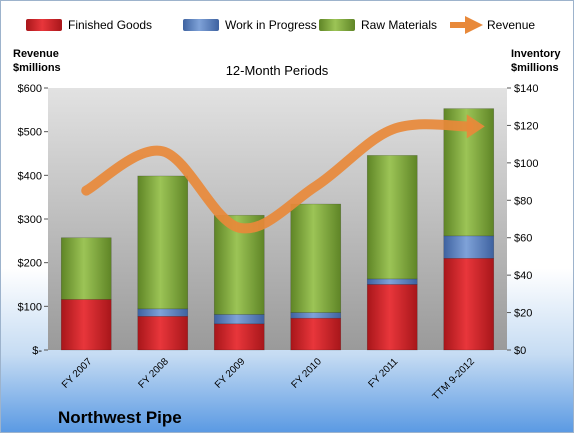 The height and width of the screenshot is (433, 574). Describe the element at coordinates (399, 25) in the screenshot. I see `legend-label-raw-materials: Raw Materials` at that location.